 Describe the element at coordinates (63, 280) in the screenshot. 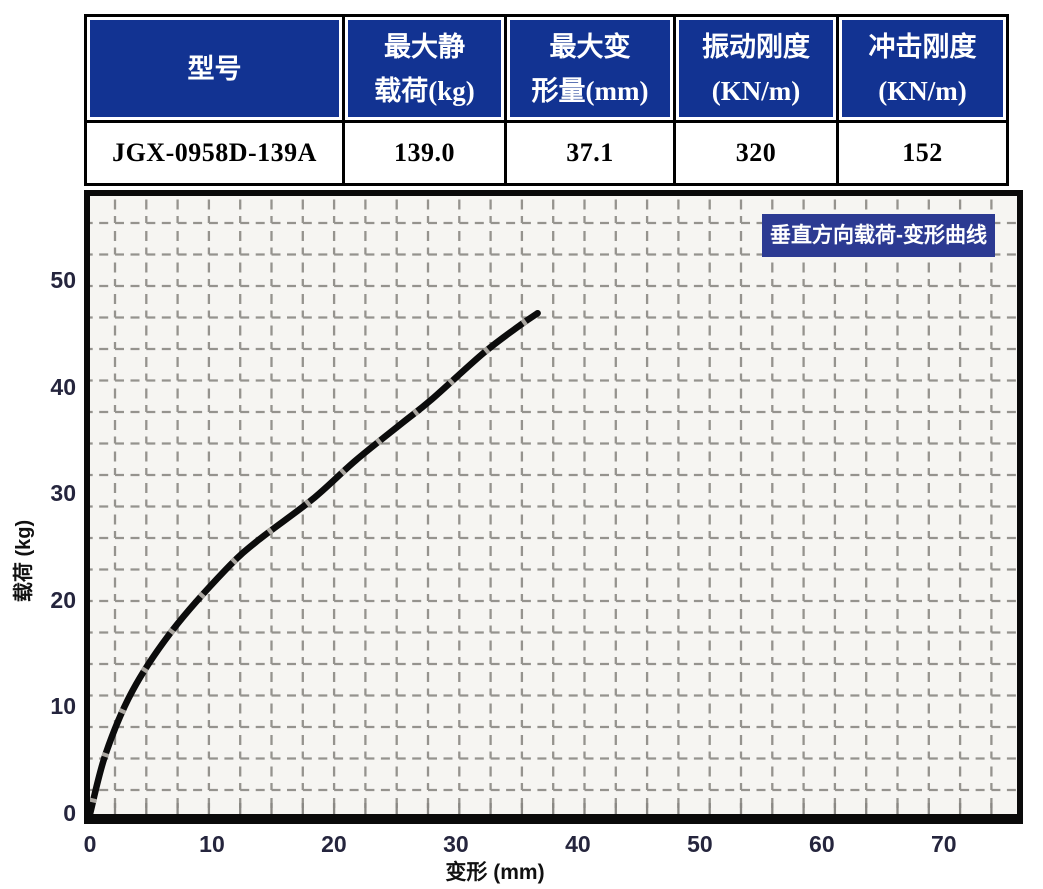

I see `y-tick-label: 50` at that location.